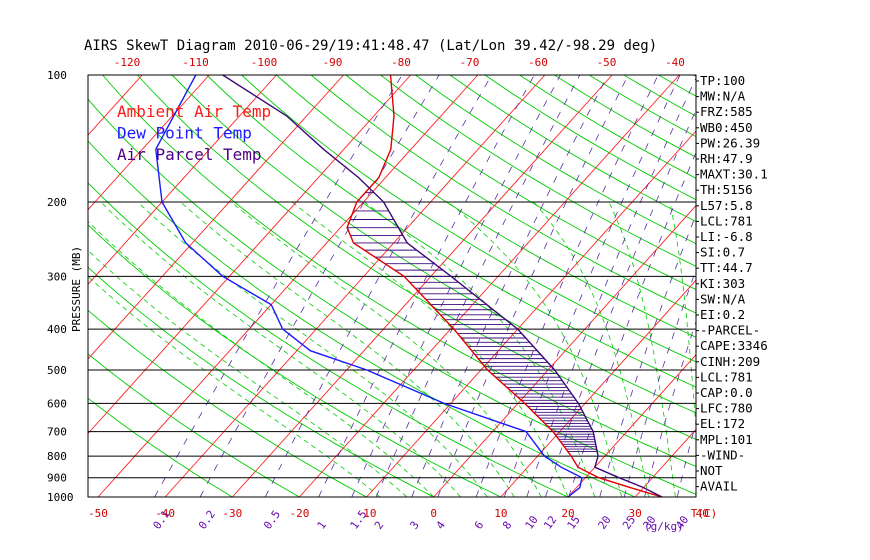 The image size is (870, 560). I want to click on mixing-ratio-tick: 30, so click(649, 522).